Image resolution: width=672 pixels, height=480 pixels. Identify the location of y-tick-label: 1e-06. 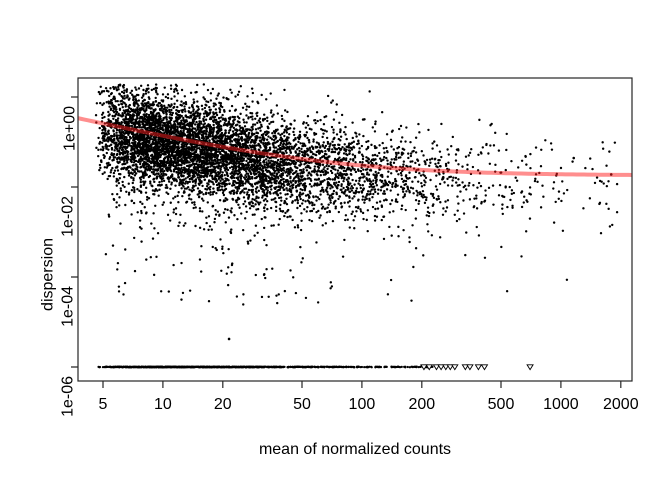
(68, 396).